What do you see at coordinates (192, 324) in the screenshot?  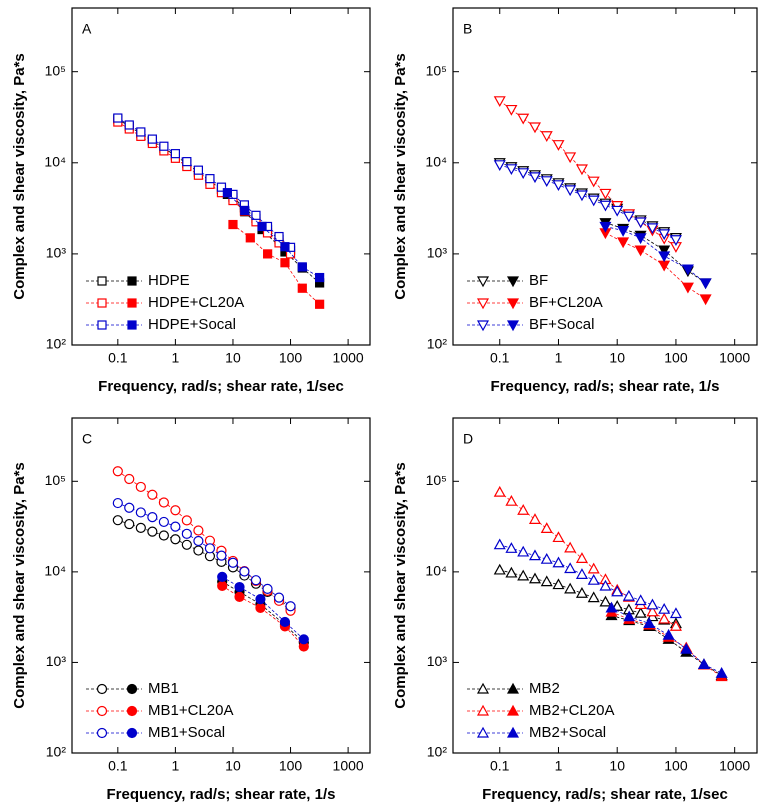 I see `legend-label: HDPE+Socal` at bounding box center [192, 324].